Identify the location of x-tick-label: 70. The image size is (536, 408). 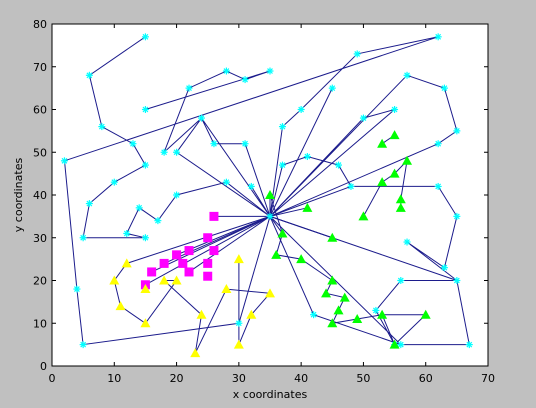
(488, 378).